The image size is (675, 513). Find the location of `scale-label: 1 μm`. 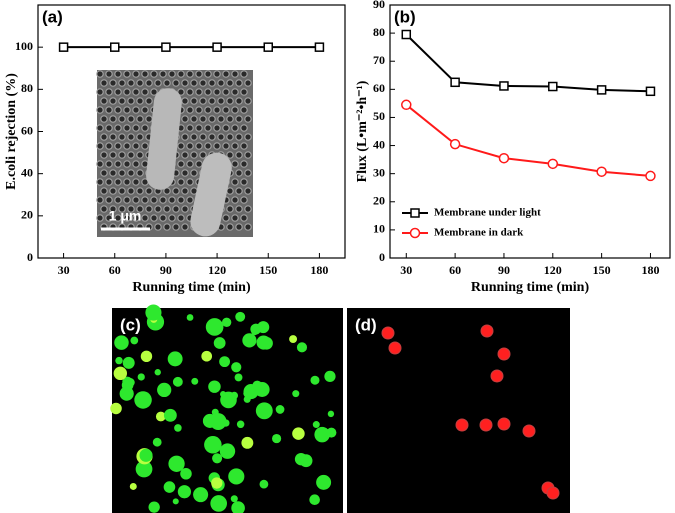

scale-label: 1 μm is located at coordinates (125, 216).